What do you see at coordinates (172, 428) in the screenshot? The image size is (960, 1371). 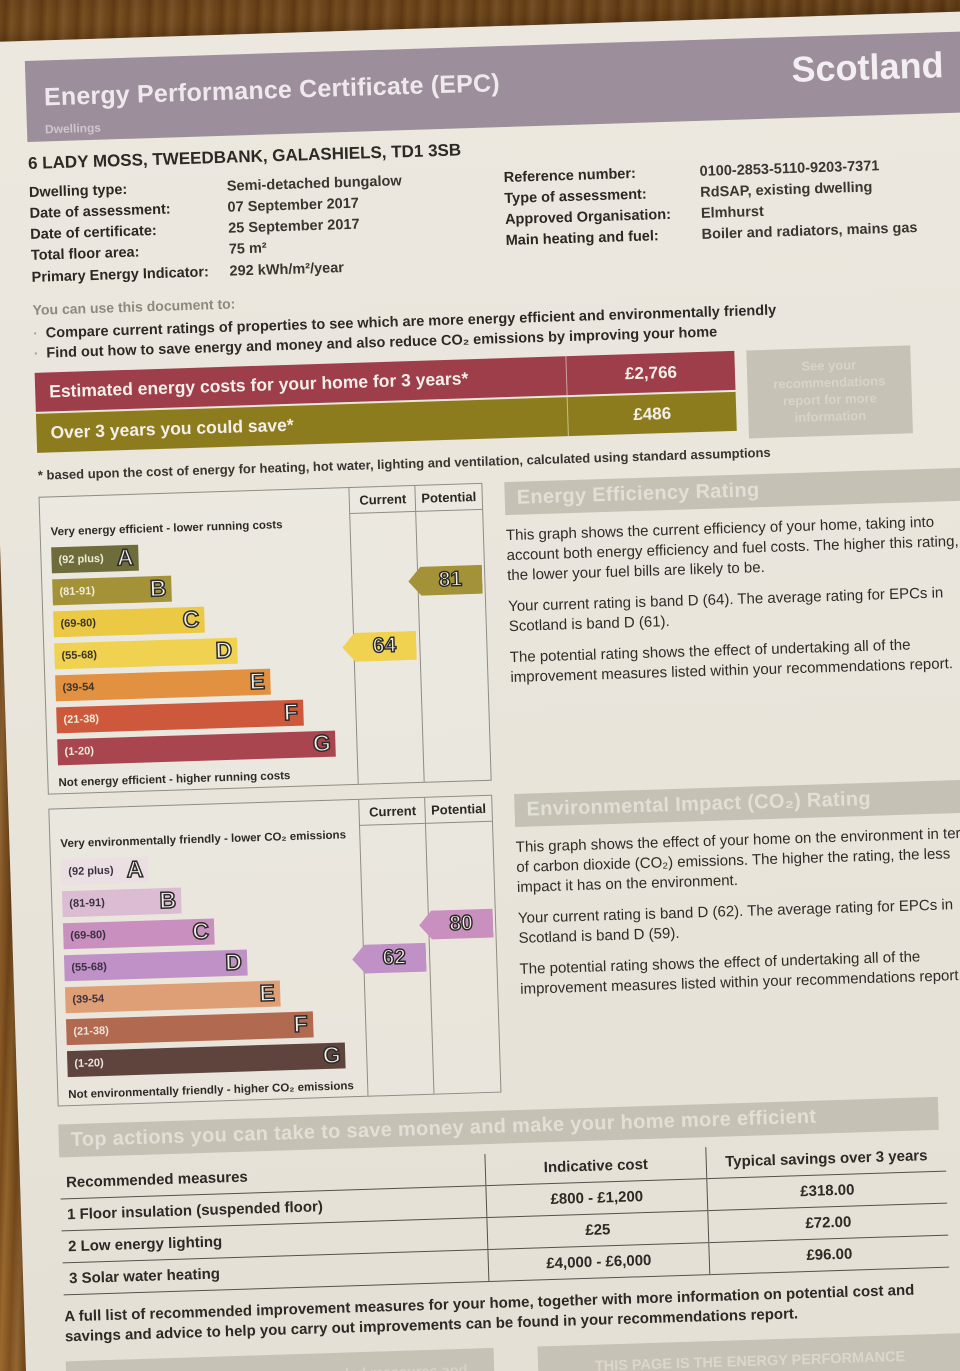 I see `savings-label: Over 3 years you could save*` at bounding box center [172, 428].